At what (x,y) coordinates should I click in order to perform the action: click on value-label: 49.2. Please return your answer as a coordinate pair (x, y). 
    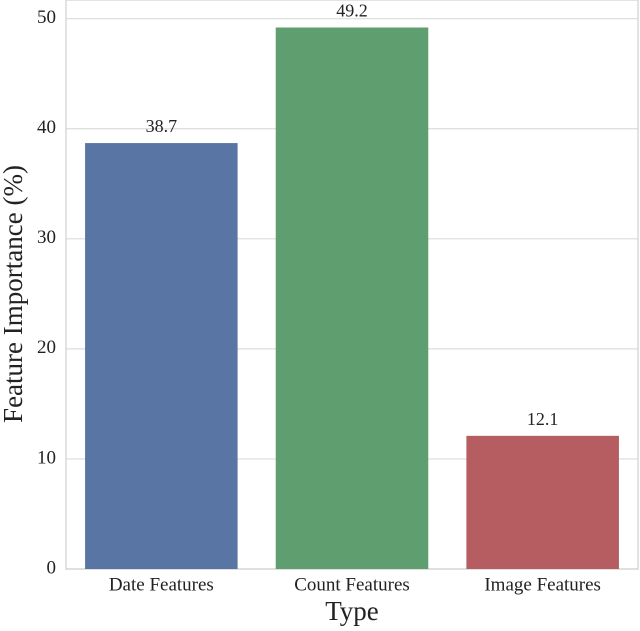
    Looking at the image, I should click on (352, 11).